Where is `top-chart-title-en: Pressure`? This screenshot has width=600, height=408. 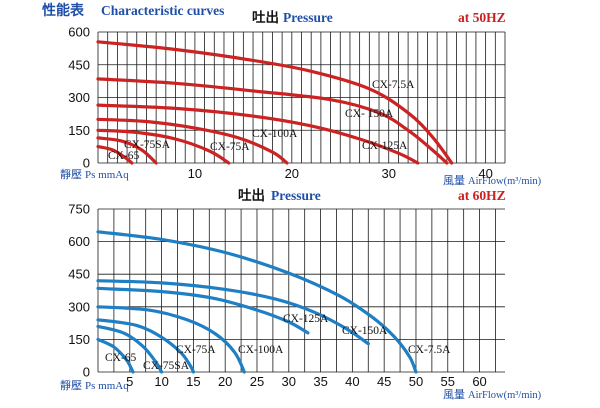
top-chart-title-en: Pressure is located at coordinates (308, 17).